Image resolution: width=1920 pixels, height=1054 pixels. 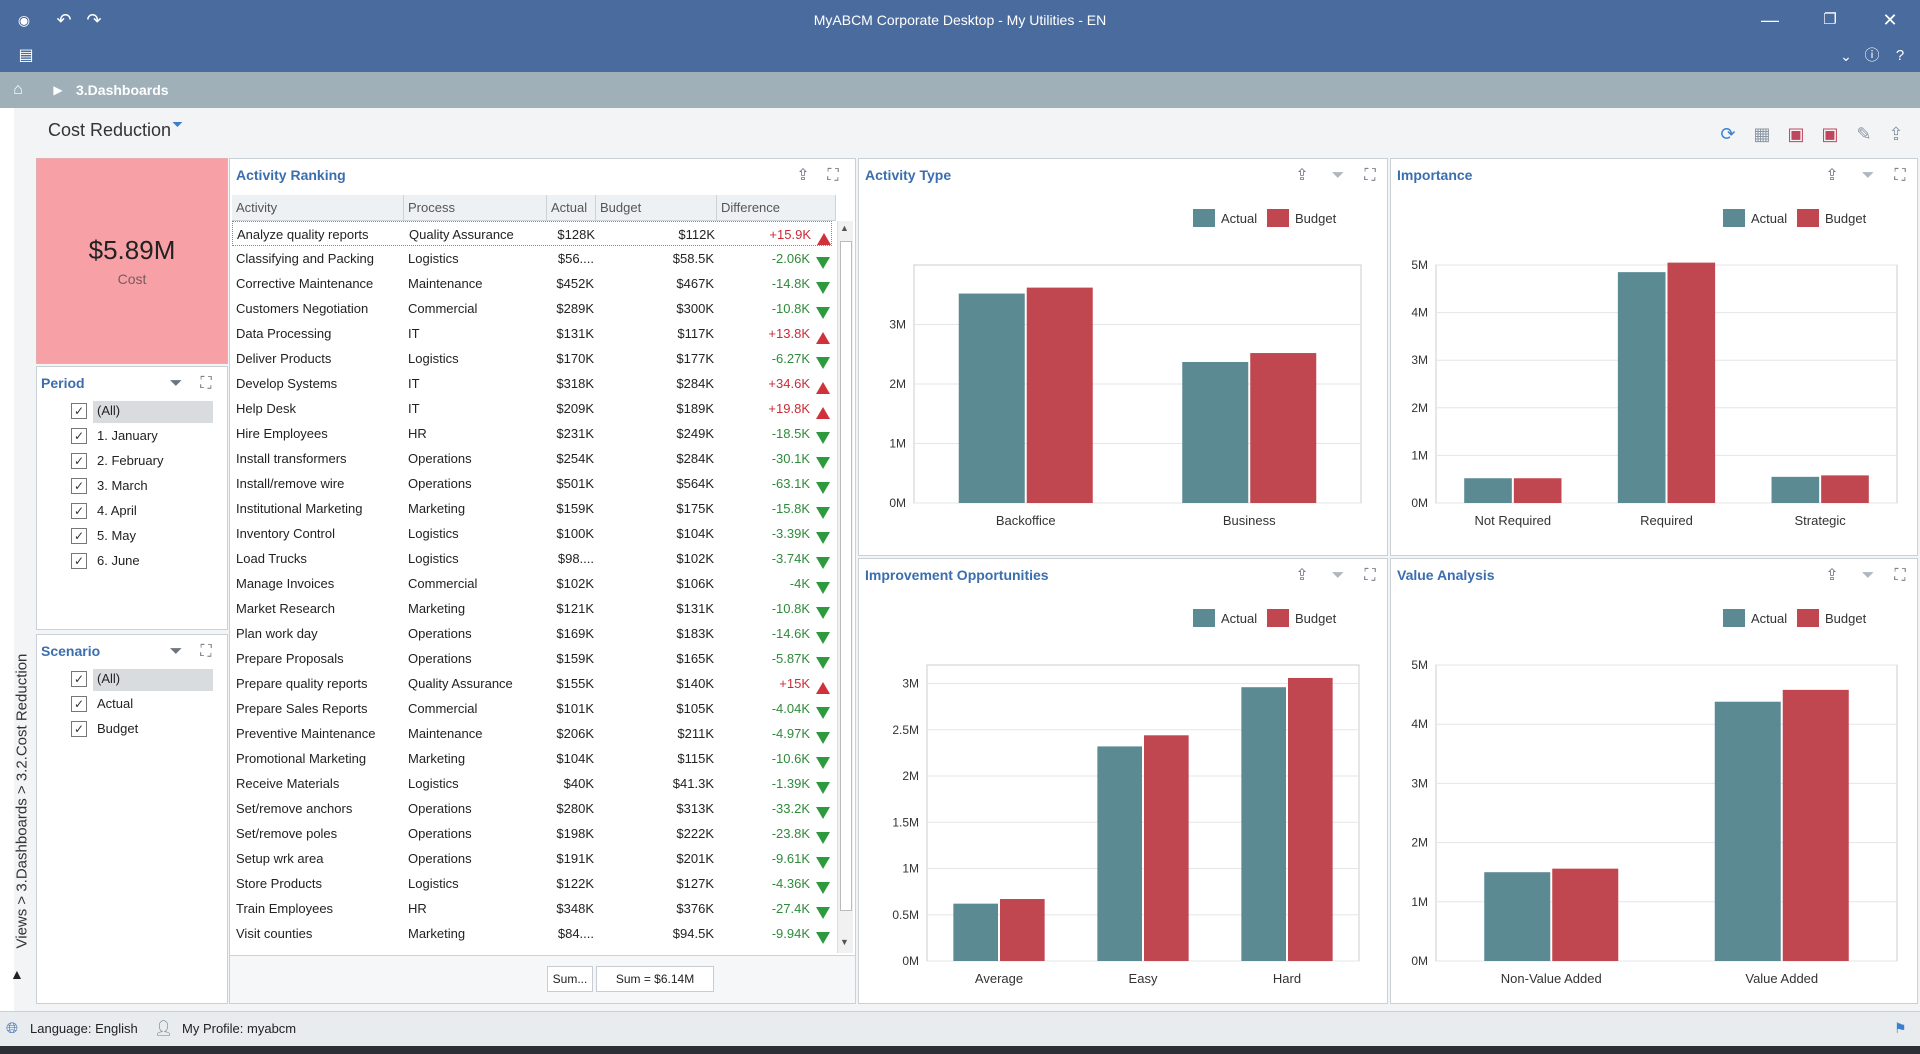 I want to click on save-icon: ▣, so click(x=1796, y=134).